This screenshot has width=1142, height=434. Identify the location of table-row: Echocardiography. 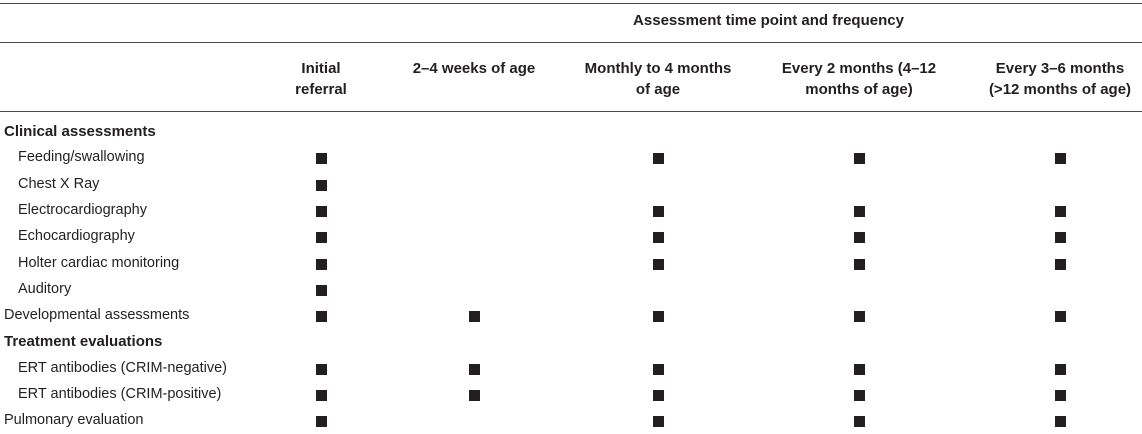
(571, 237).